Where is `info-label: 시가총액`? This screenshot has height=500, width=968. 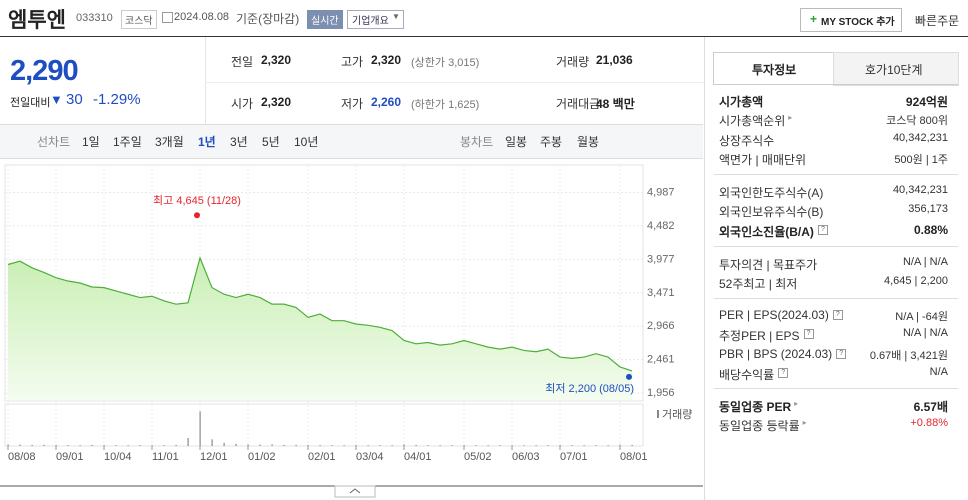
info-label: 시가총액 is located at coordinates (741, 102).